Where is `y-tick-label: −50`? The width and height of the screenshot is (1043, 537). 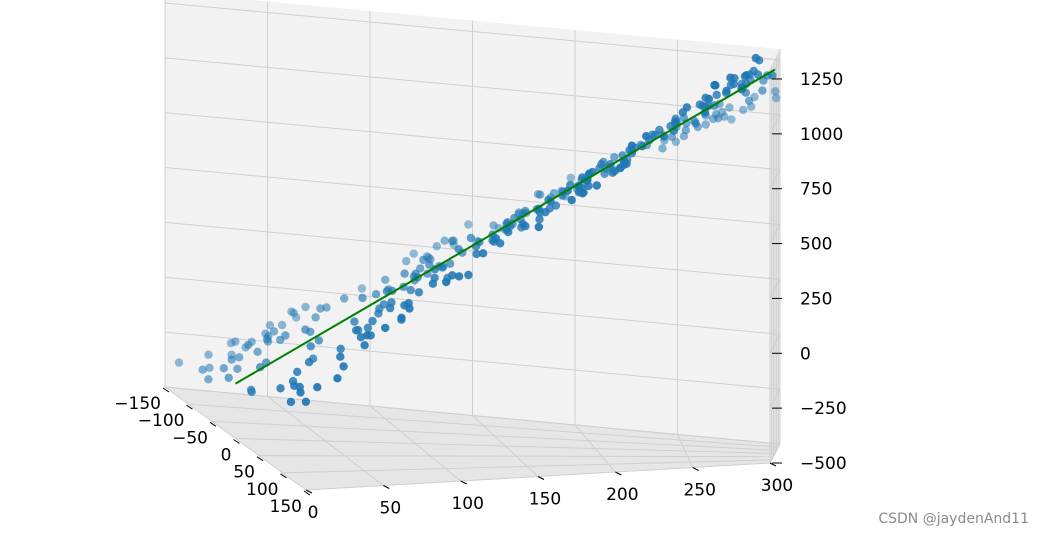 y-tick-label: −50 is located at coordinates (190, 438).